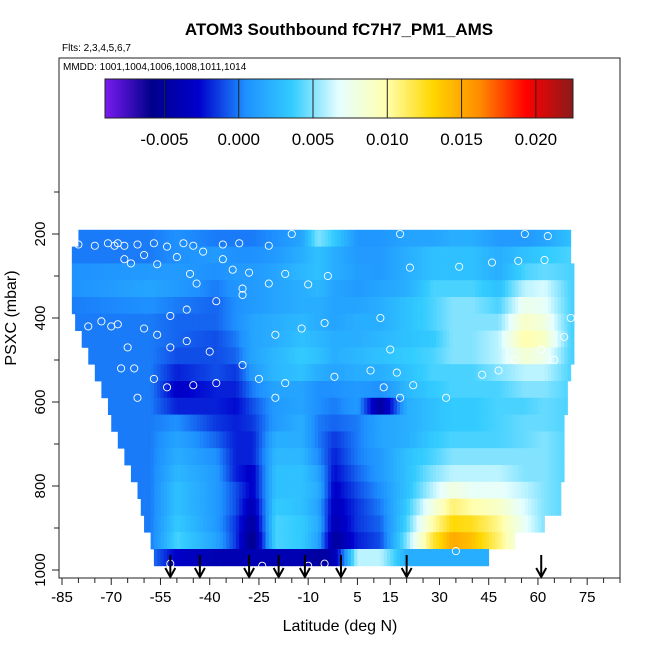 This screenshot has width=650, height=650. Describe the element at coordinates (336, 592) in the screenshot. I see `x-axis: -85 -70 -55 -40 -25 -10 5 15 30 45 60 75` at that location.